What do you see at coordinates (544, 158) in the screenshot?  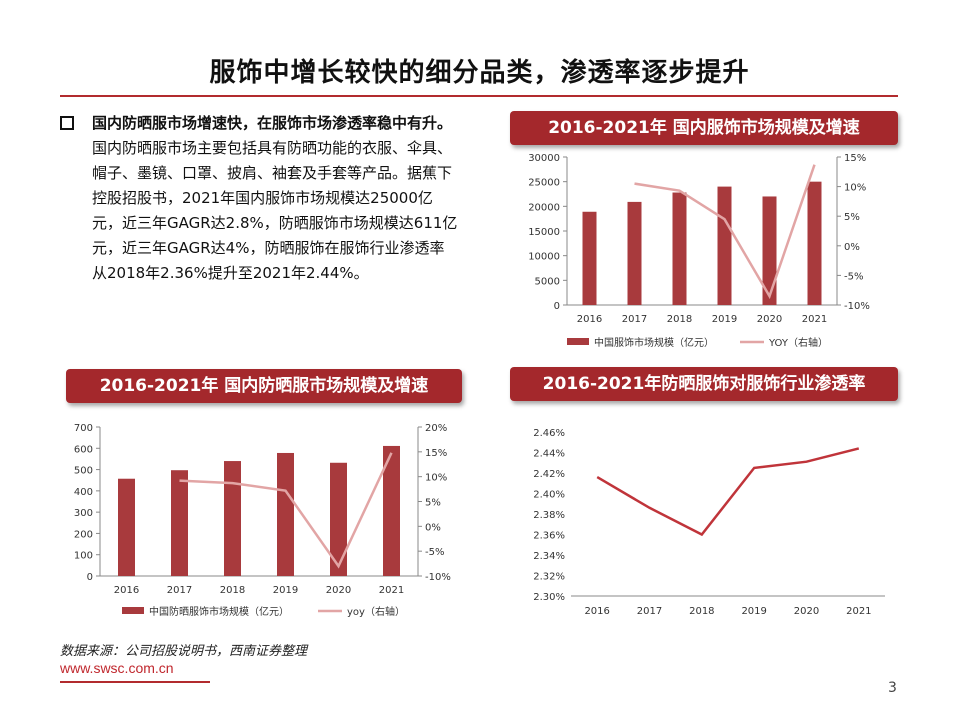 I see `y-tick-label-left: 30000` at bounding box center [544, 158].